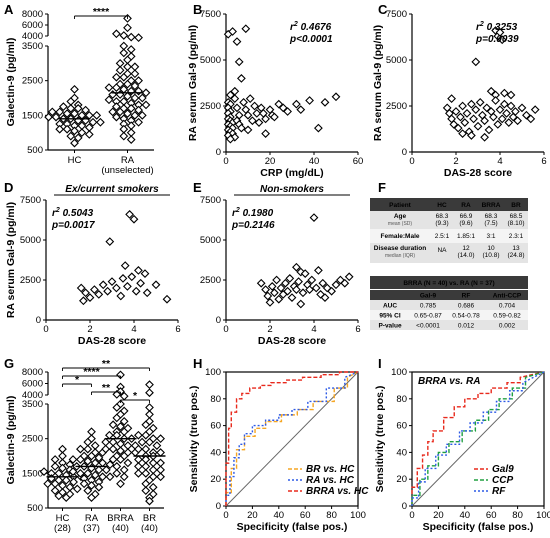  I want to click on table-cell: 68.3, so click(442, 216).